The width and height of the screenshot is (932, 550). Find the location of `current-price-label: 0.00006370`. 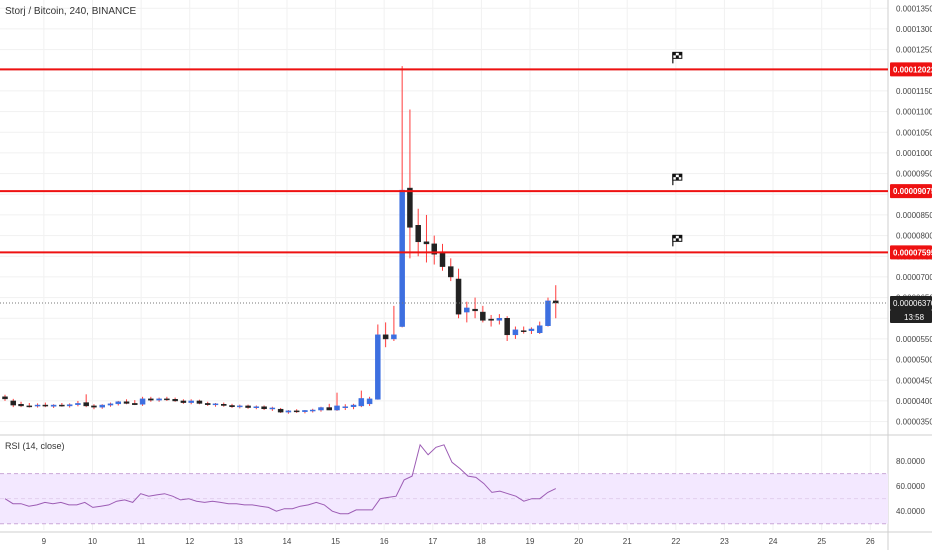

current-price-label: 0.00006370 is located at coordinates (912, 303).